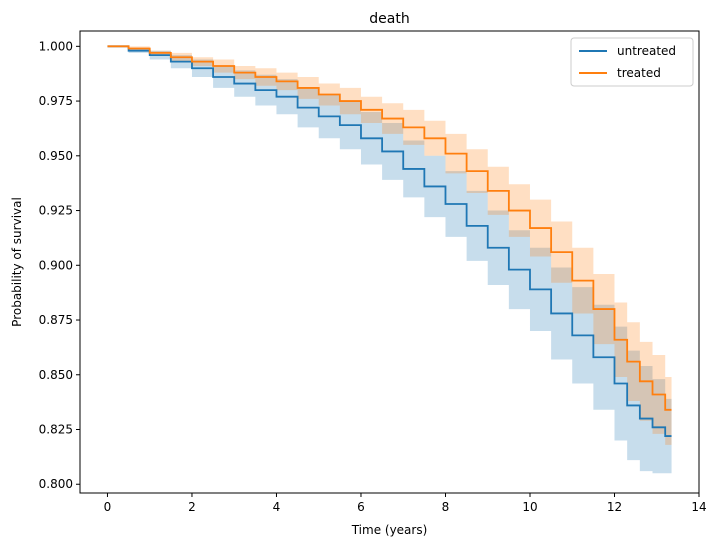 The width and height of the screenshot is (716, 547). Describe the element at coordinates (698, 507) in the screenshot. I see `x-tick-label: 14` at that location.